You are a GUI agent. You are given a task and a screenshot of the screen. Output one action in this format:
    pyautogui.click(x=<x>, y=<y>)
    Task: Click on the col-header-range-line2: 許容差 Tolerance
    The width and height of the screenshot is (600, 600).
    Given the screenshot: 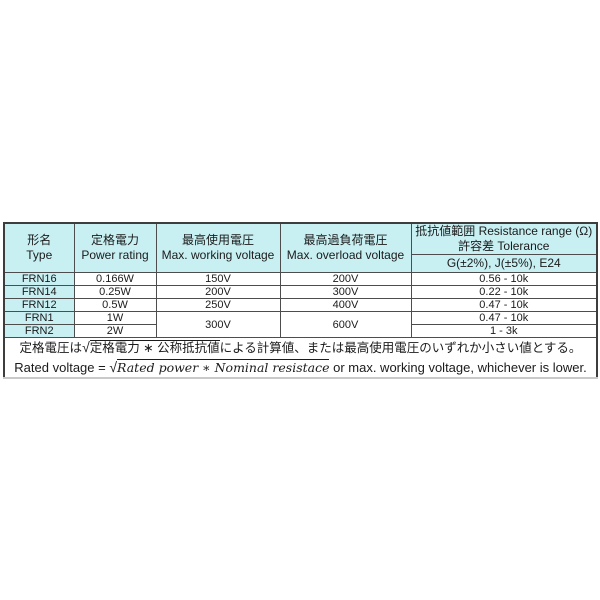 What is the action you would take?
    pyautogui.click(x=504, y=246)
    